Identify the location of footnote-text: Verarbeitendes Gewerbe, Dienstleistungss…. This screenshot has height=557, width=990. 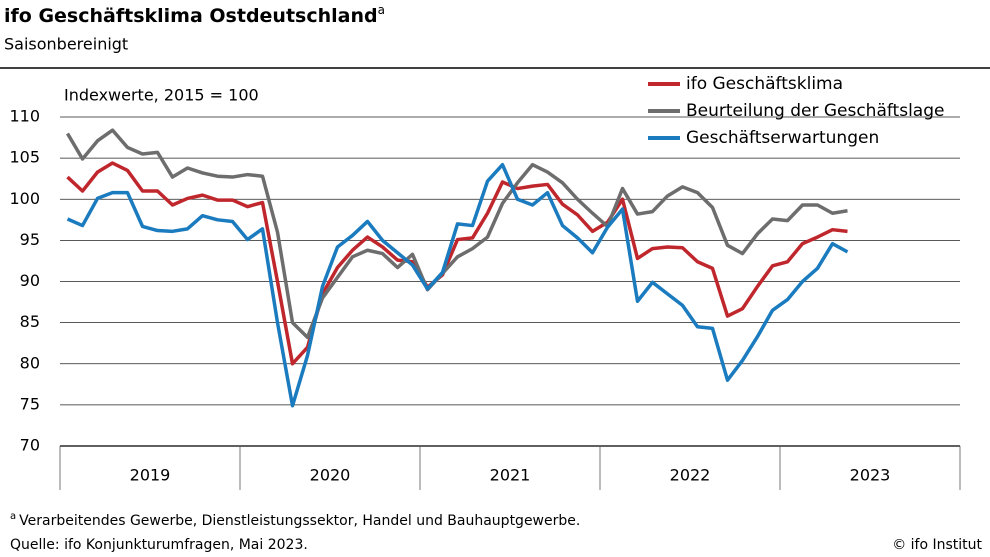
(299, 521).